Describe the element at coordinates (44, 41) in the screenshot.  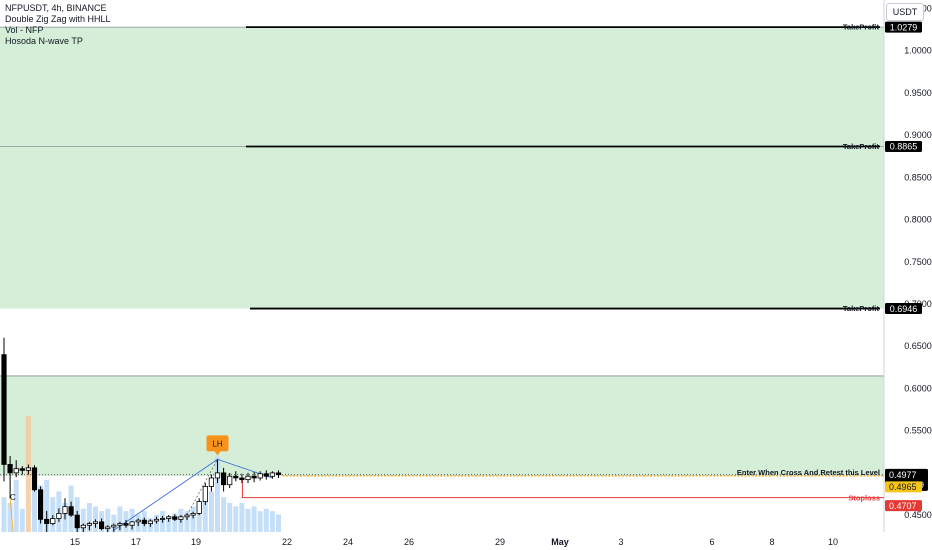
I see `indicator-nwave: Hosoda N-wave TP` at that location.